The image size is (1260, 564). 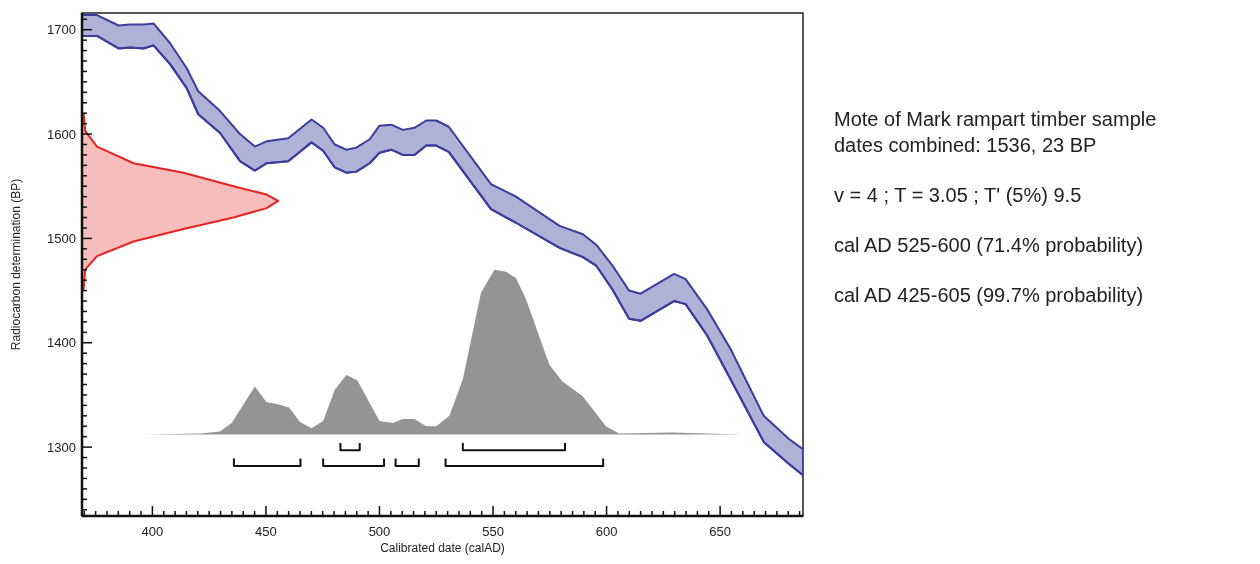 I want to click on y-tick-label: 1400, so click(x=61, y=343).